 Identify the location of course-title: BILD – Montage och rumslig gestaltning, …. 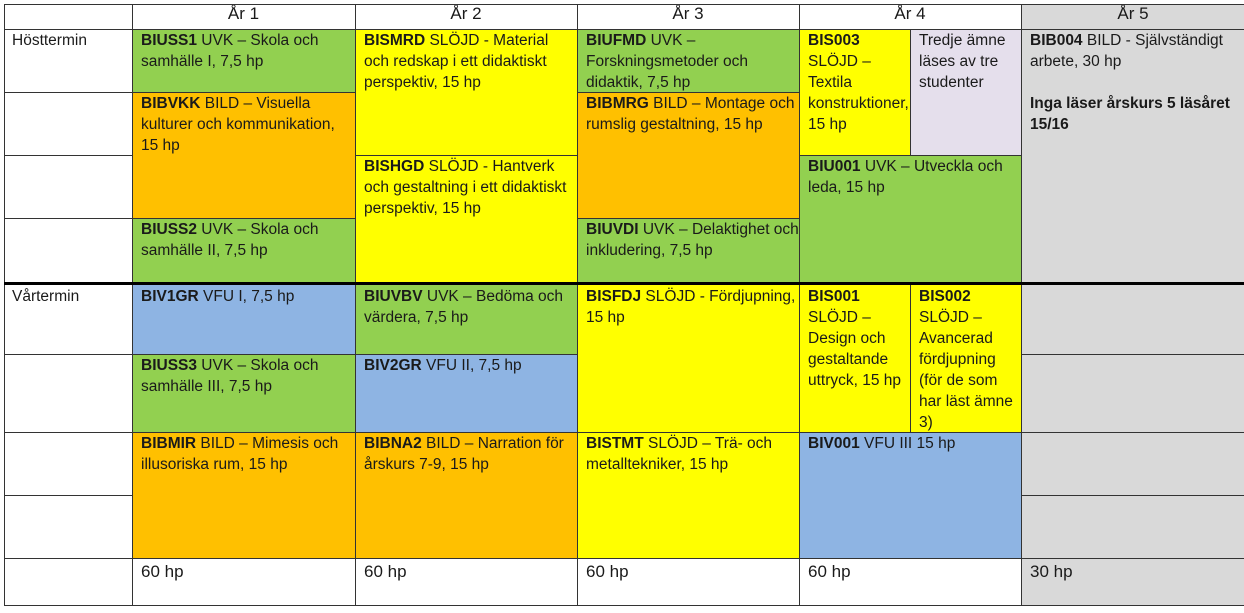
(690, 114).